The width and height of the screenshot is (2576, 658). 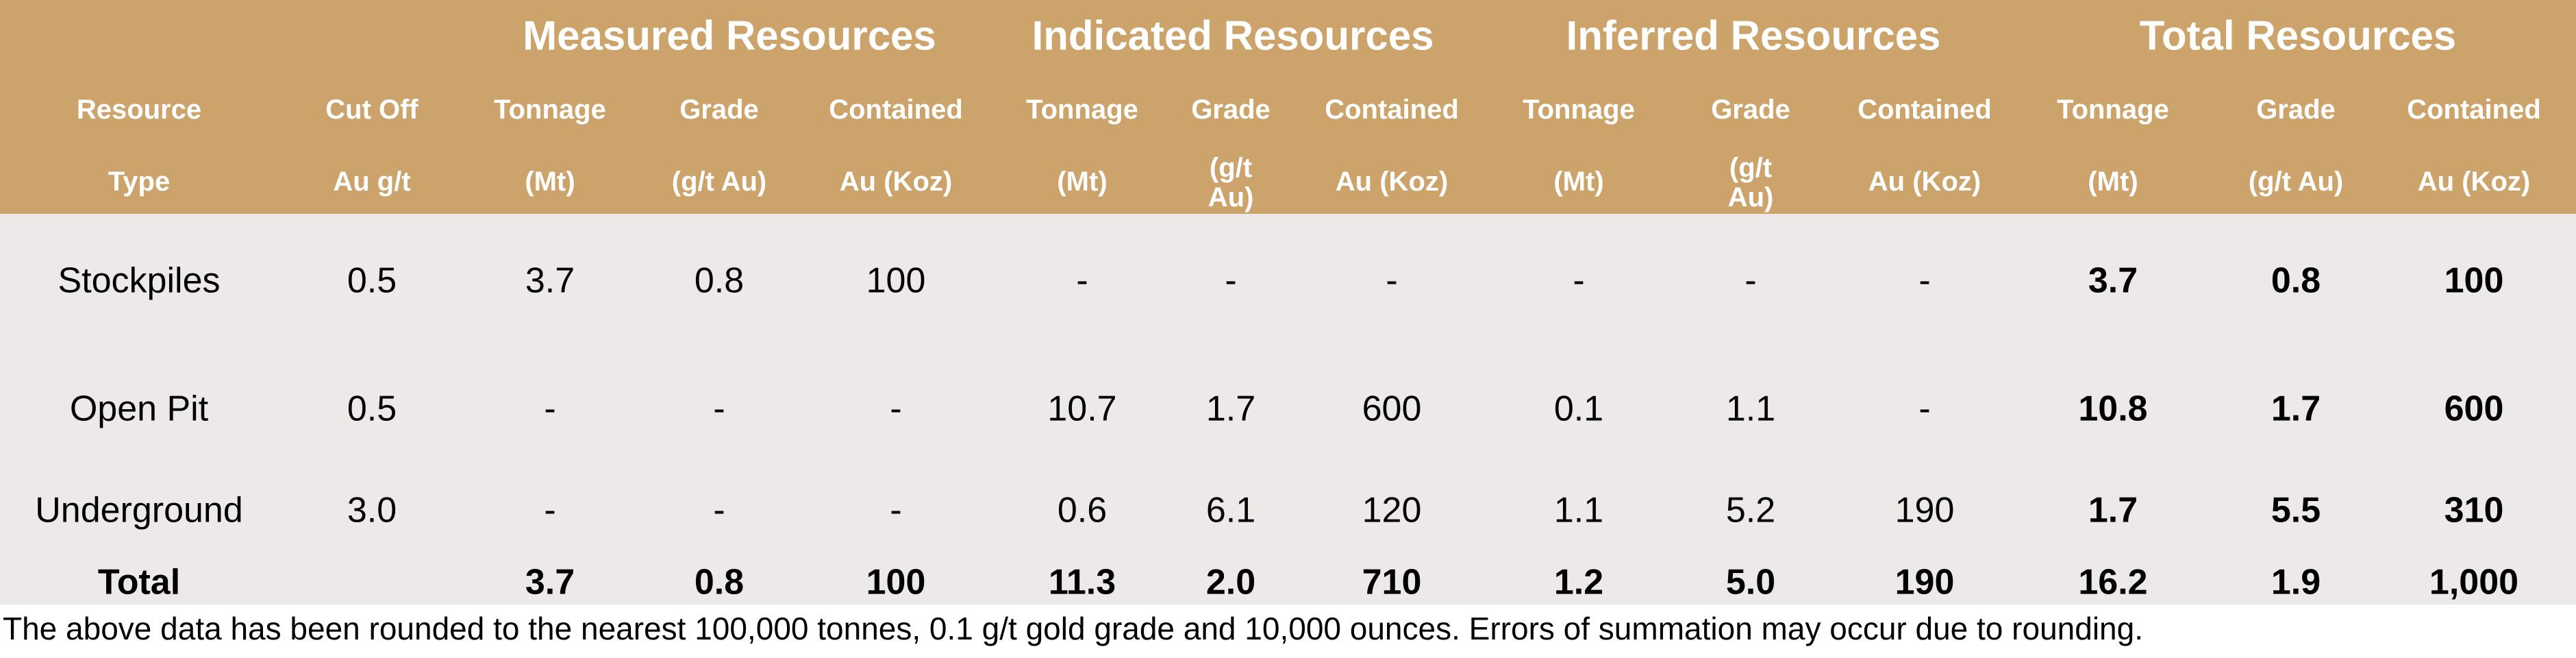 What do you see at coordinates (1082, 409) in the screenshot?
I see `table-cell: 10.7` at bounding box center [1082, 409].